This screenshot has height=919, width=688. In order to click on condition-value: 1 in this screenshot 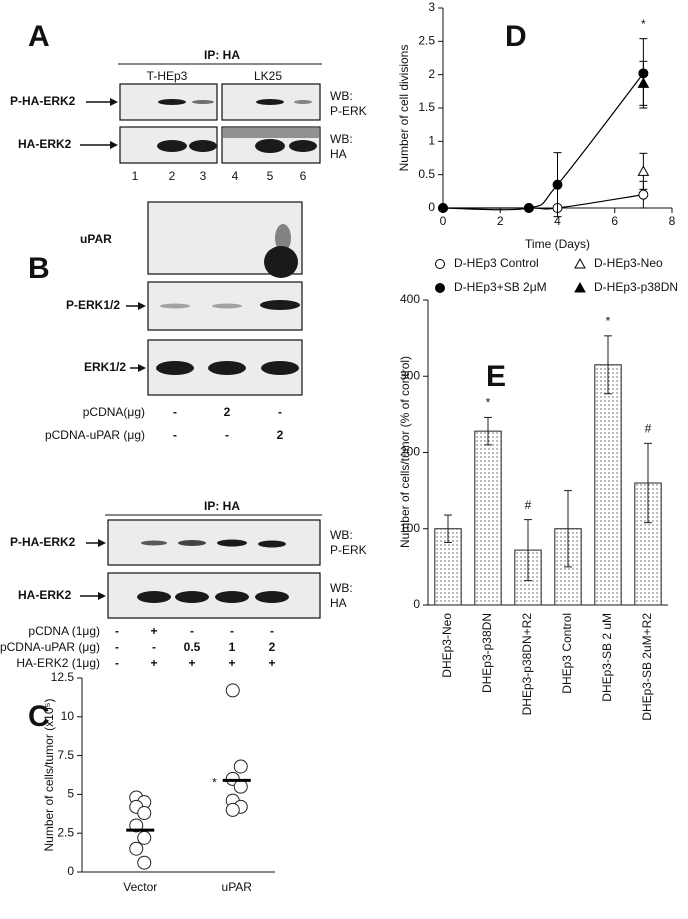, I will do `click(232, 647)`.